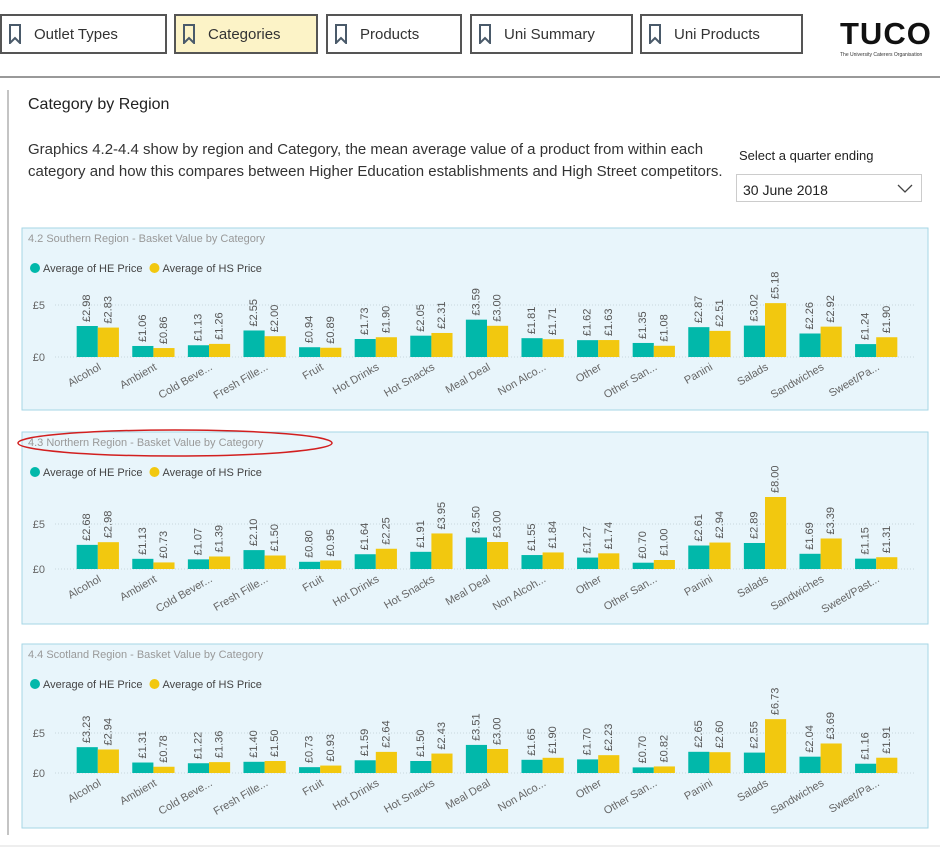 This screenshot has width=940, height=851. What do you see at coordinates (699, 310) in the screenshot?
I see `data-label: £2.87` at bounding box center [699, 310].